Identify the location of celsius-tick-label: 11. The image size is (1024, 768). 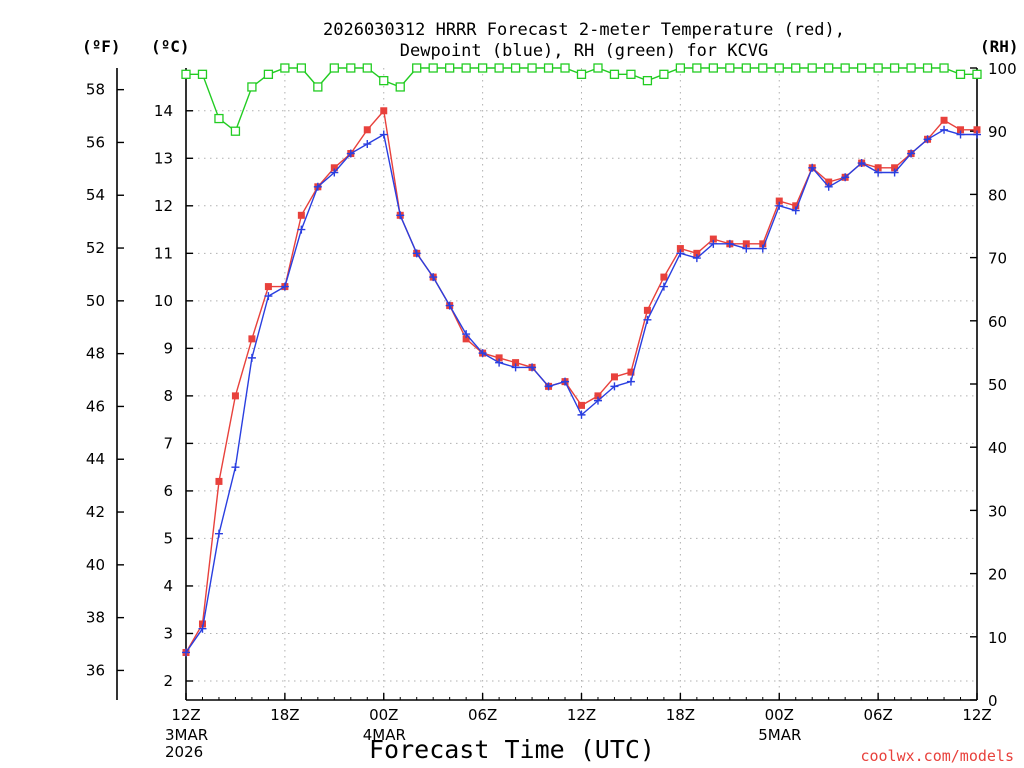
(163, 253).